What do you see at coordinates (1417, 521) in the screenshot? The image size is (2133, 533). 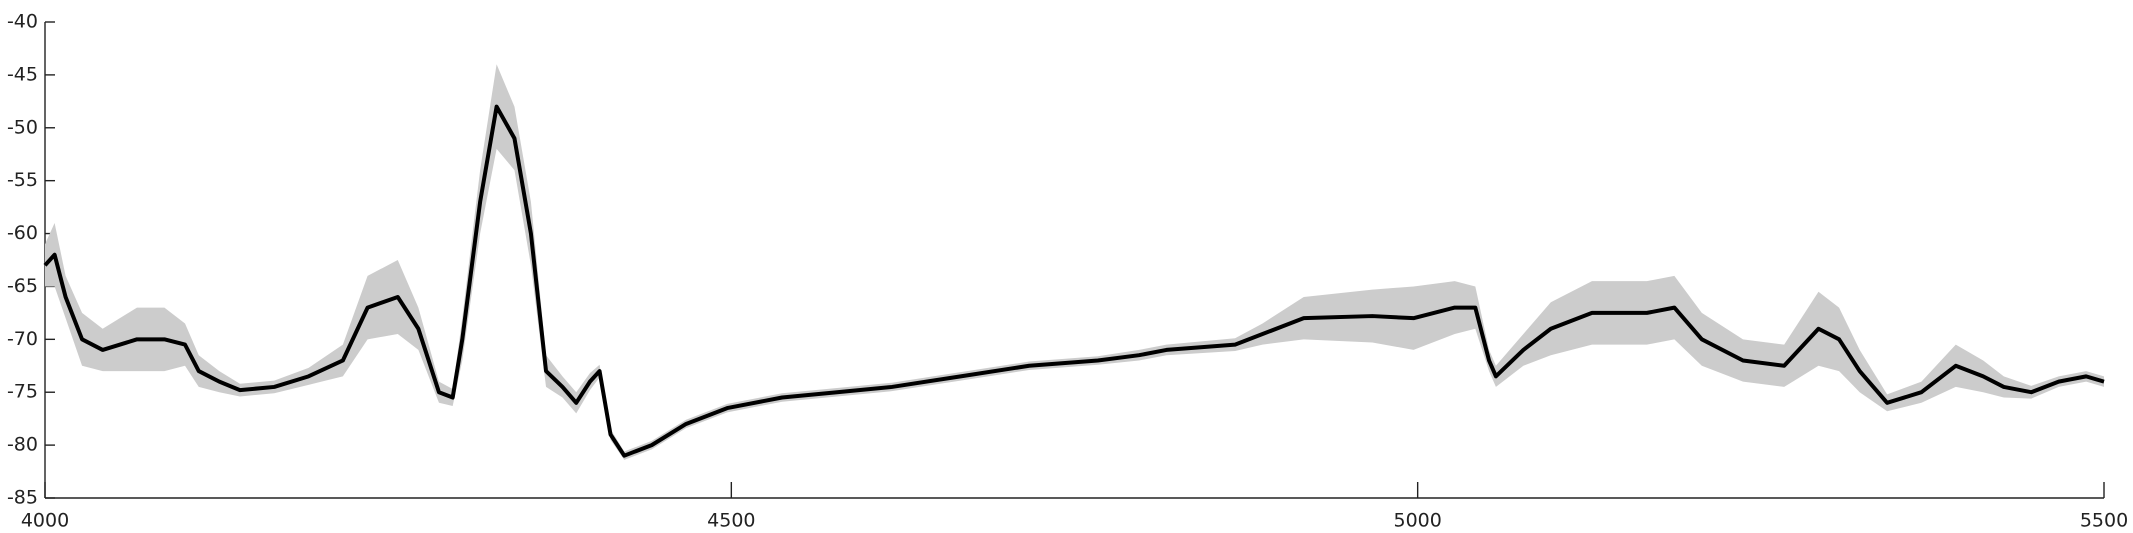 I see `x-tick-label: 5000` at bounding box center [1417, 521].